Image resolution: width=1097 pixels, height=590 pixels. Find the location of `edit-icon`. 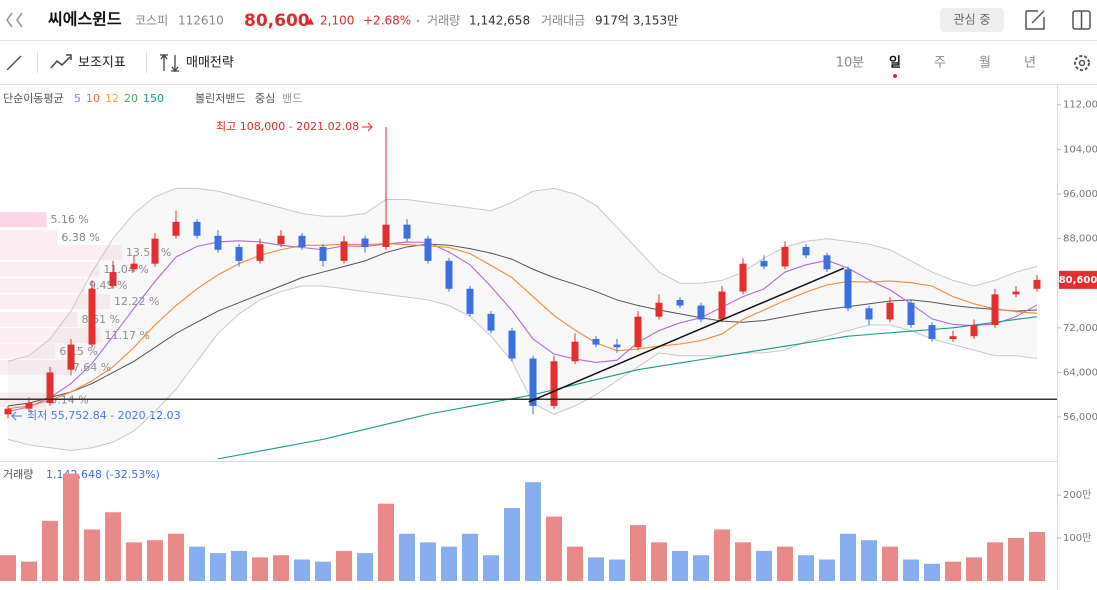

edit-icon is located at coordinates (1035, 20).